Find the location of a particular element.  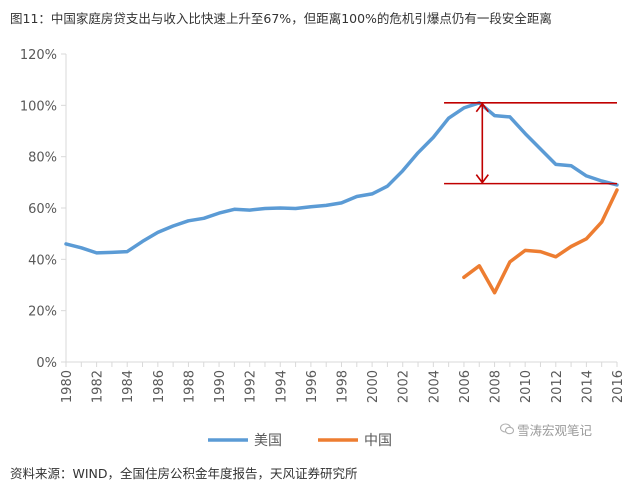

x-tick-label: 2000 is located at coordinates (373, 386).